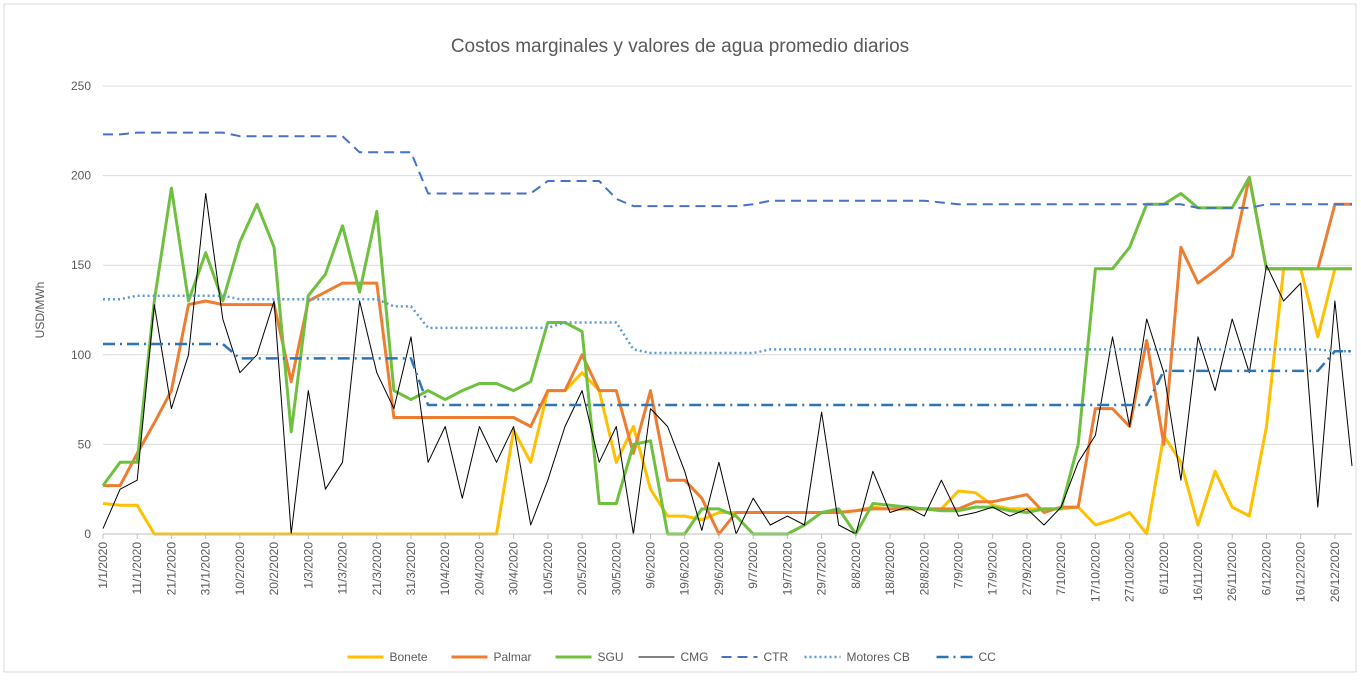 Image resolution: width=1361 pixels, height=682 pixels. I want to click on series-line, so click(727, 170).